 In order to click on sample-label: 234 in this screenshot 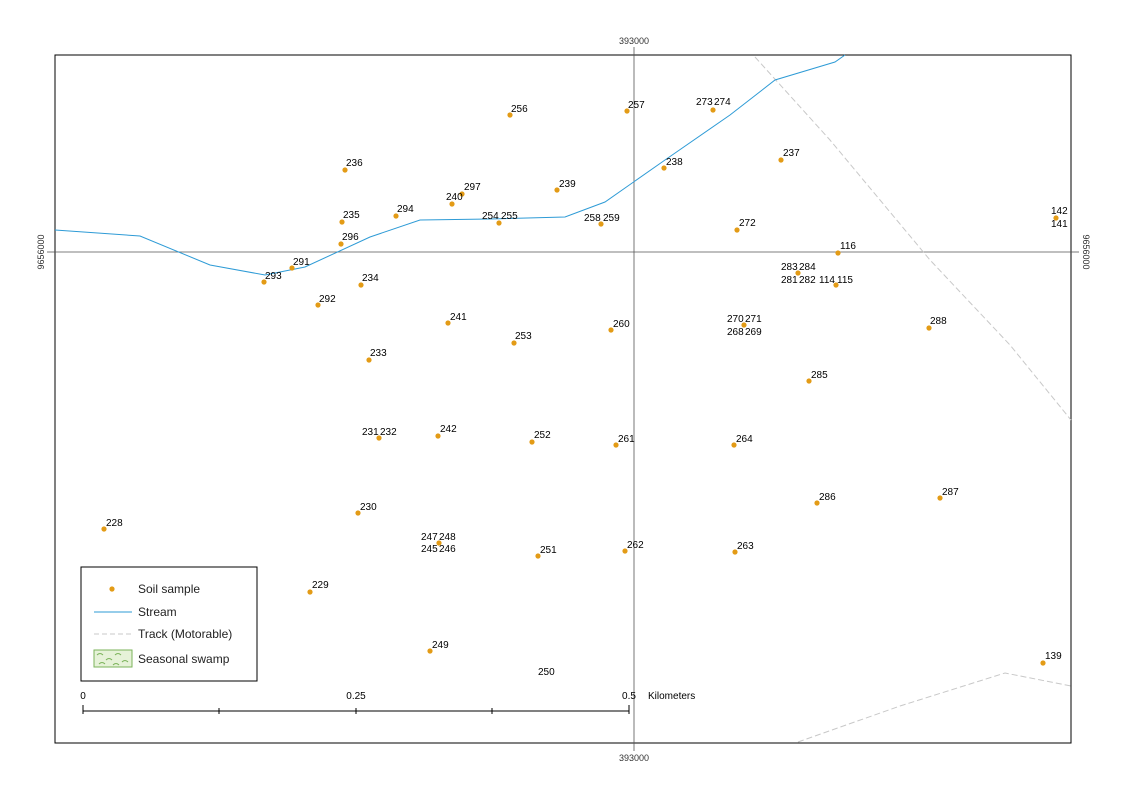, I will do `click(370, 278)`.